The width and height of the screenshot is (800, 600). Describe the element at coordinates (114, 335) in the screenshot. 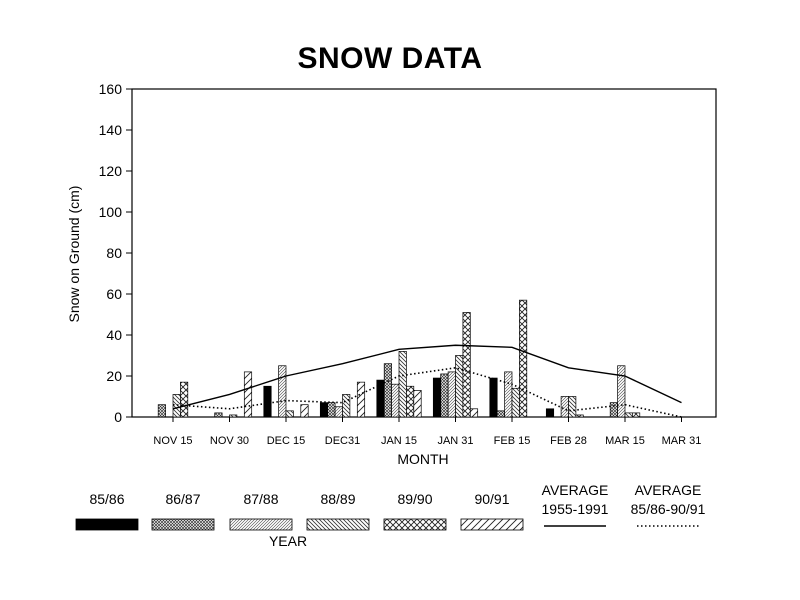

I see `y-tick-label: 40` at that location.